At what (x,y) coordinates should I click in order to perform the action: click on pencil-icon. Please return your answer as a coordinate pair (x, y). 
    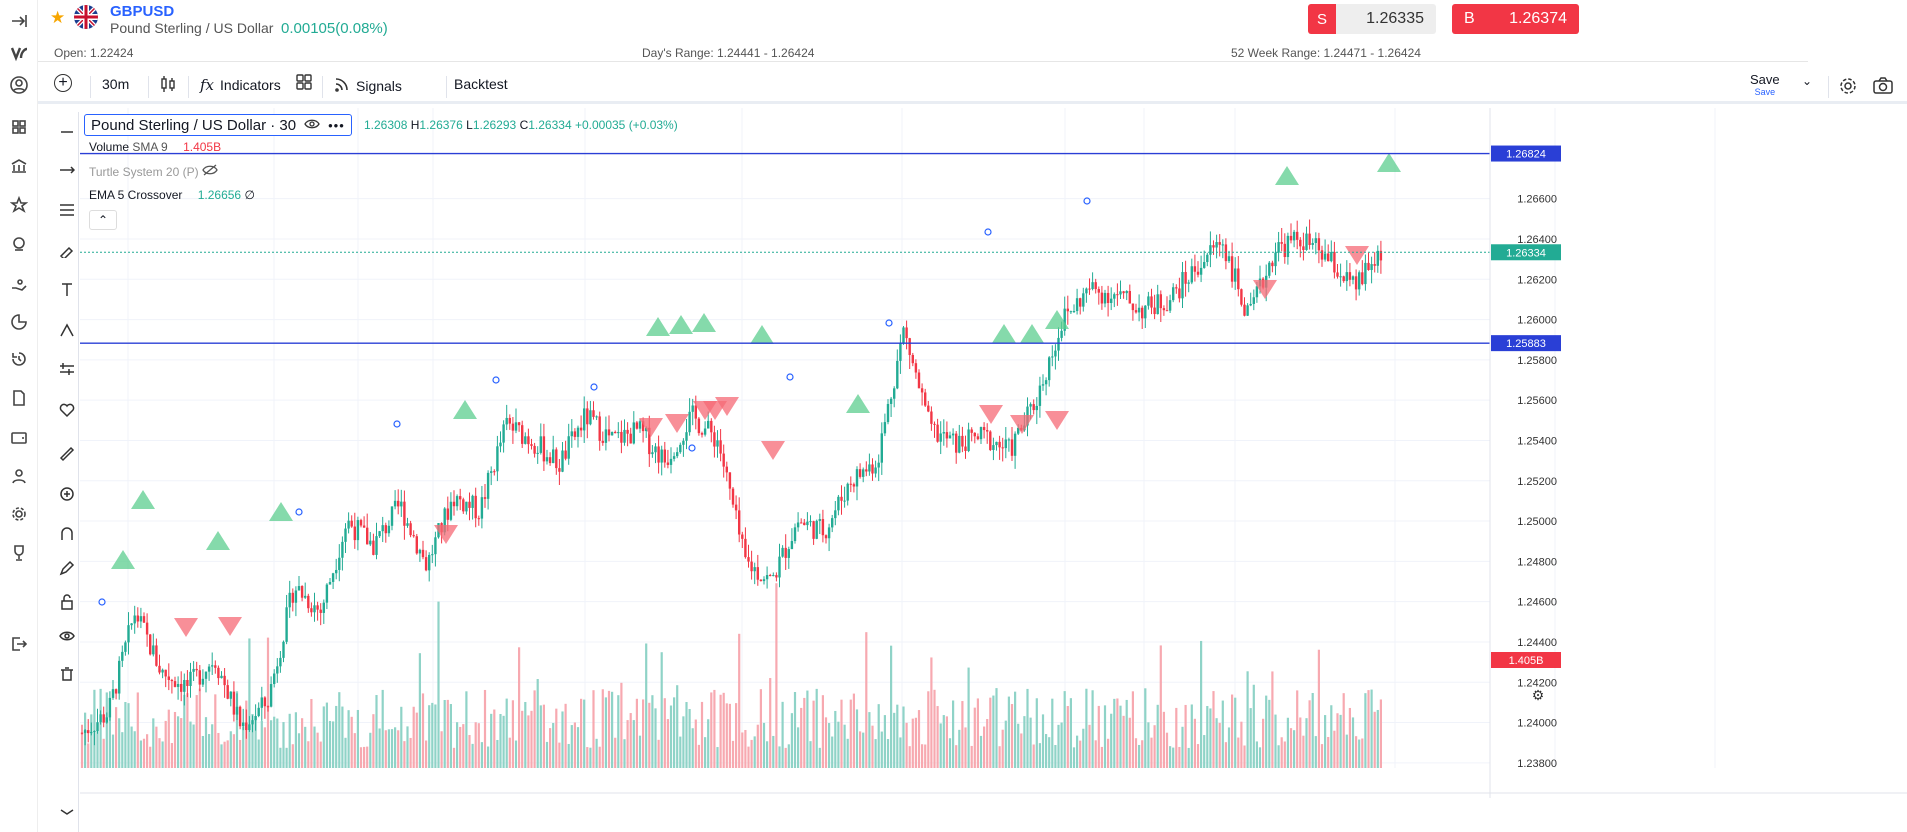
    Looking at the image, I should click on (67, 568).